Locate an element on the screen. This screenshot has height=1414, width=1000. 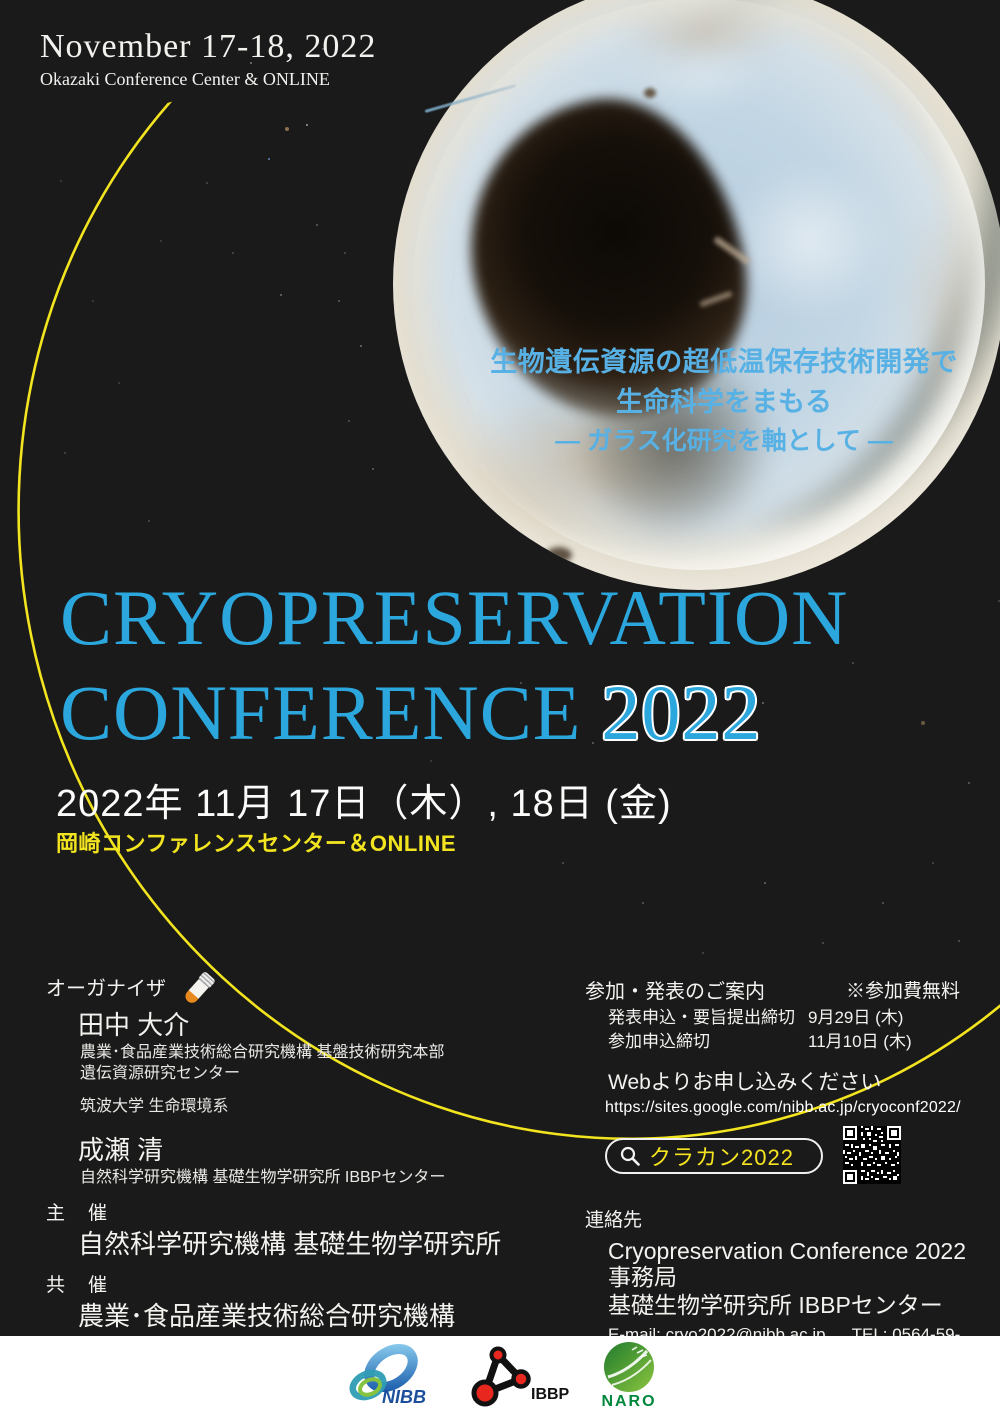
tagline-line3: ― ガラス化研究を軸として ― is located at coordinates (724, 441).